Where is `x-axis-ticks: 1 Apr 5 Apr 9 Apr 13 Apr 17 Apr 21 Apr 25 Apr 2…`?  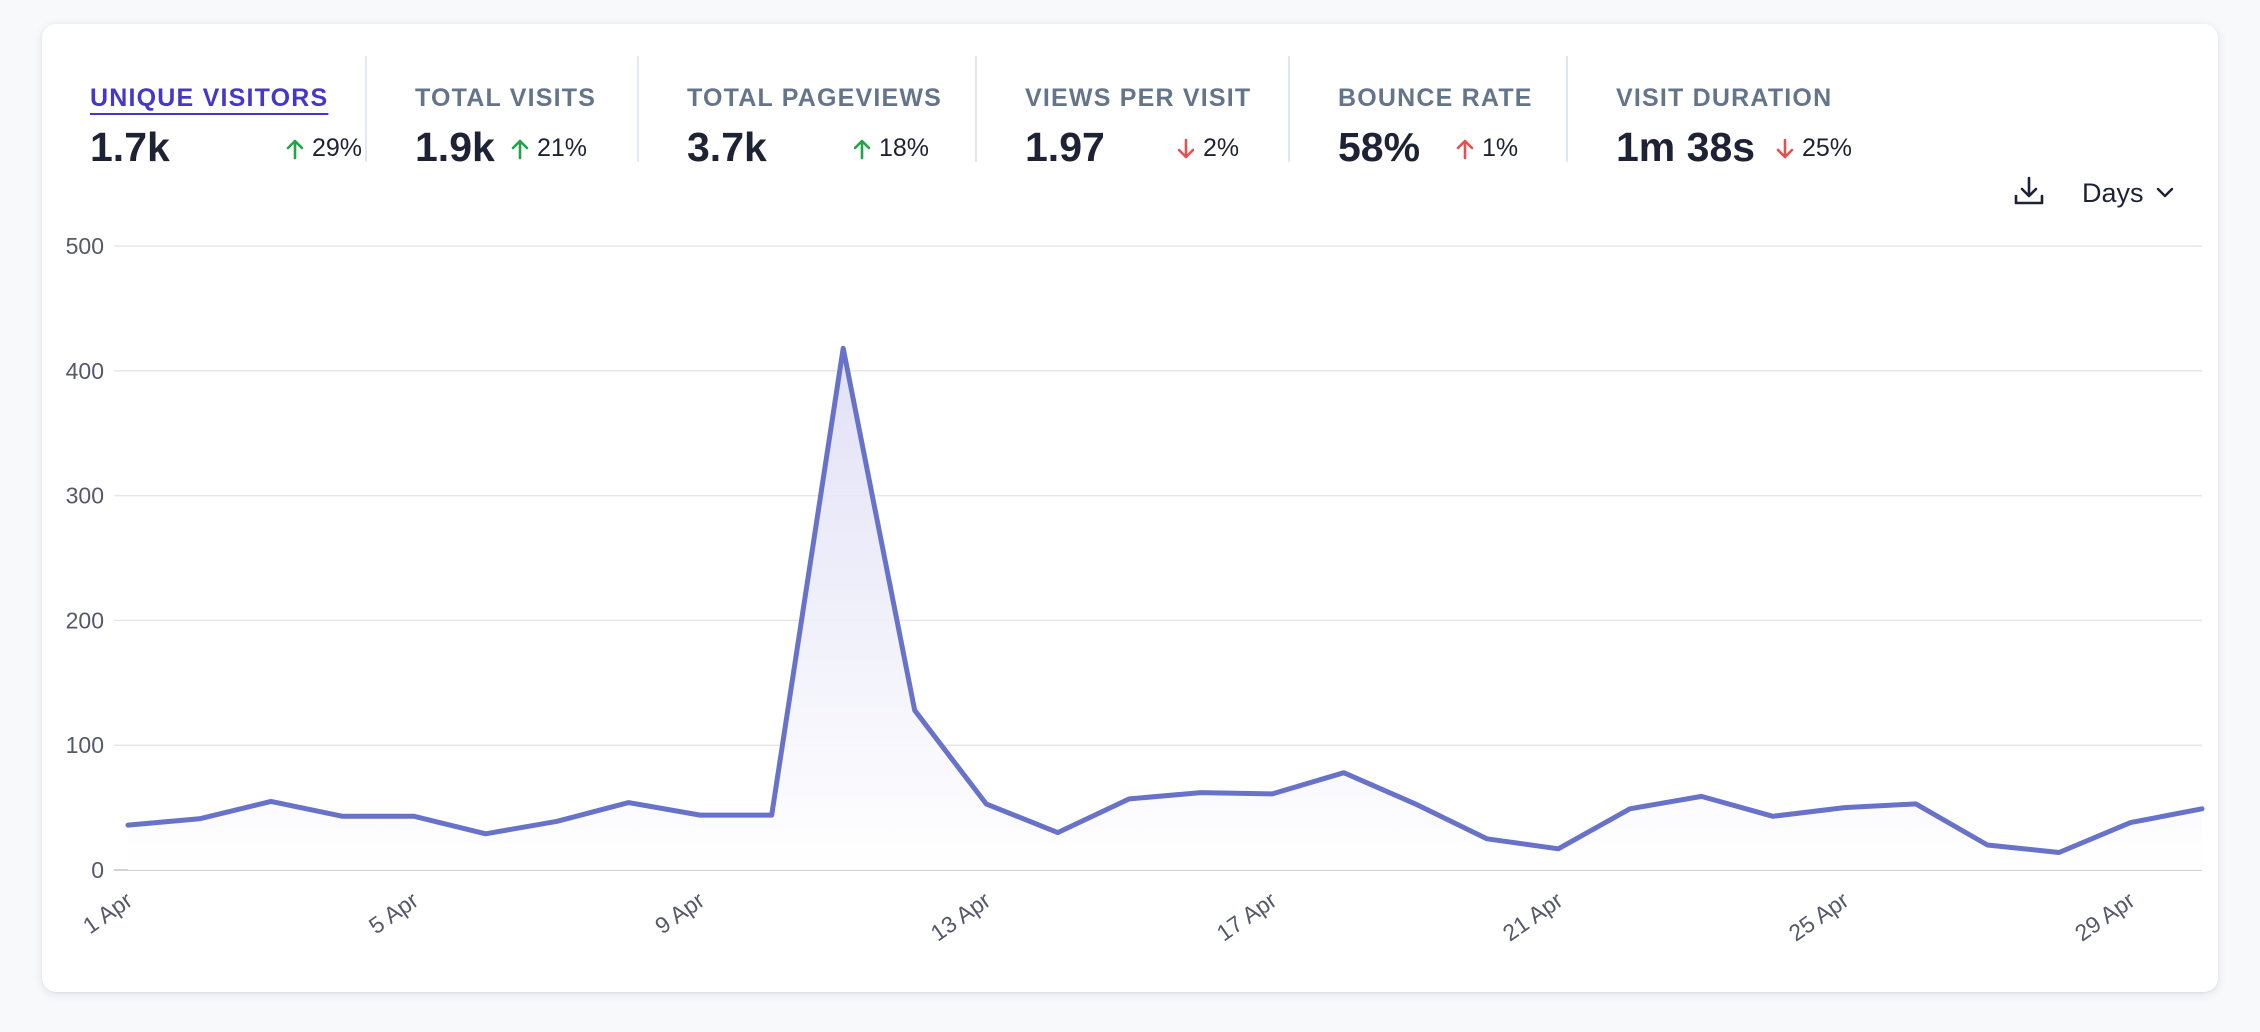
x-axis-ticks: 1 Apr 5 Apr 9 Apr 13 Apr 17 Apr 21 Apr 25 Apr 2… is located at coordinates (1109, 917).